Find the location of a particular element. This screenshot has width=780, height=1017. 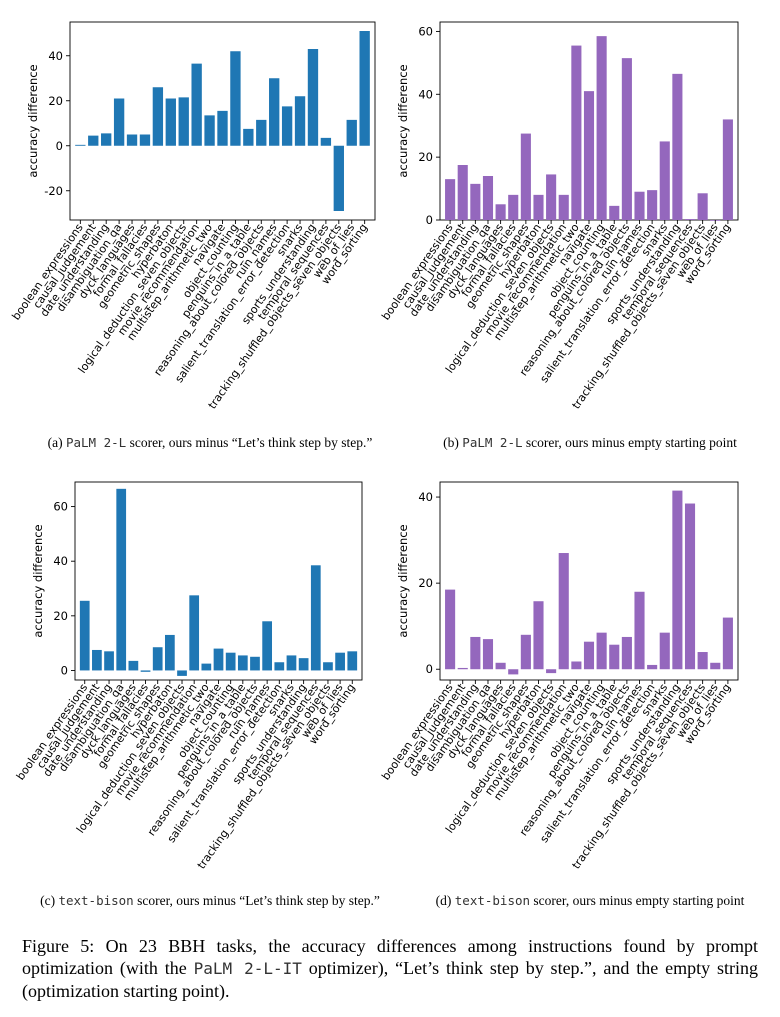

chart-c-ytick-label: 0 is located at coordinates (64, 670).